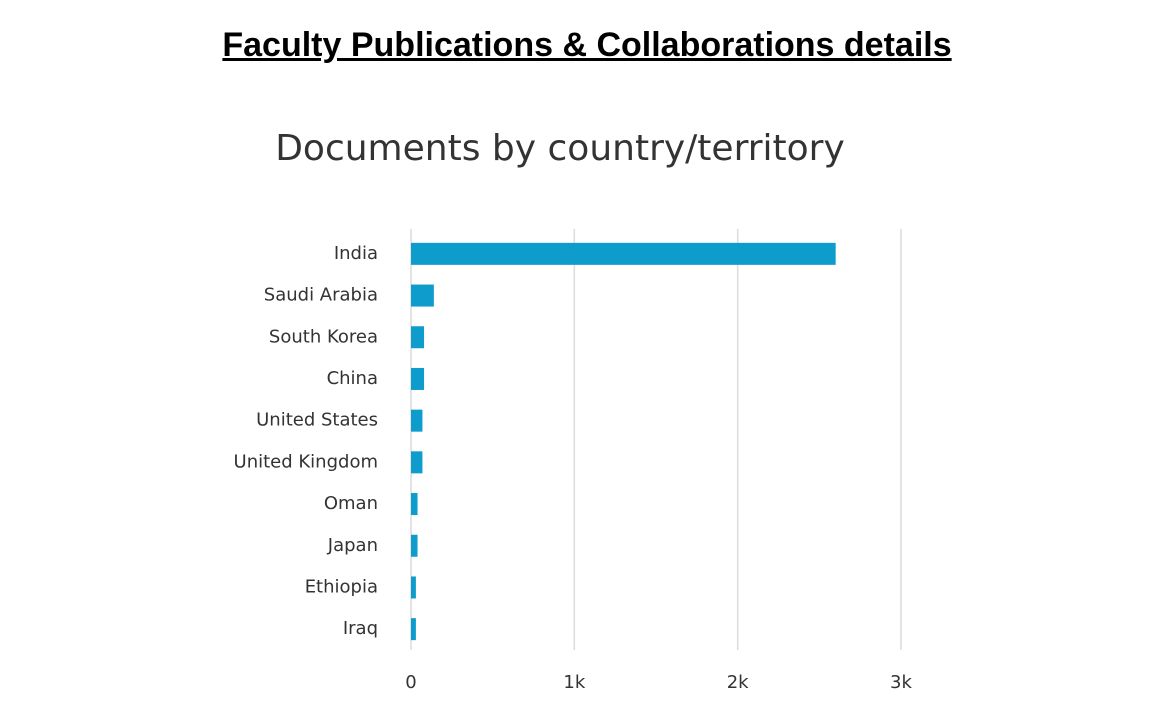 This screenshot has width=1174, height=723. What do you see at coordinates (356, 253) in the screenshot?
I see `y-tick-label: India` at bounding box center [356, 253].